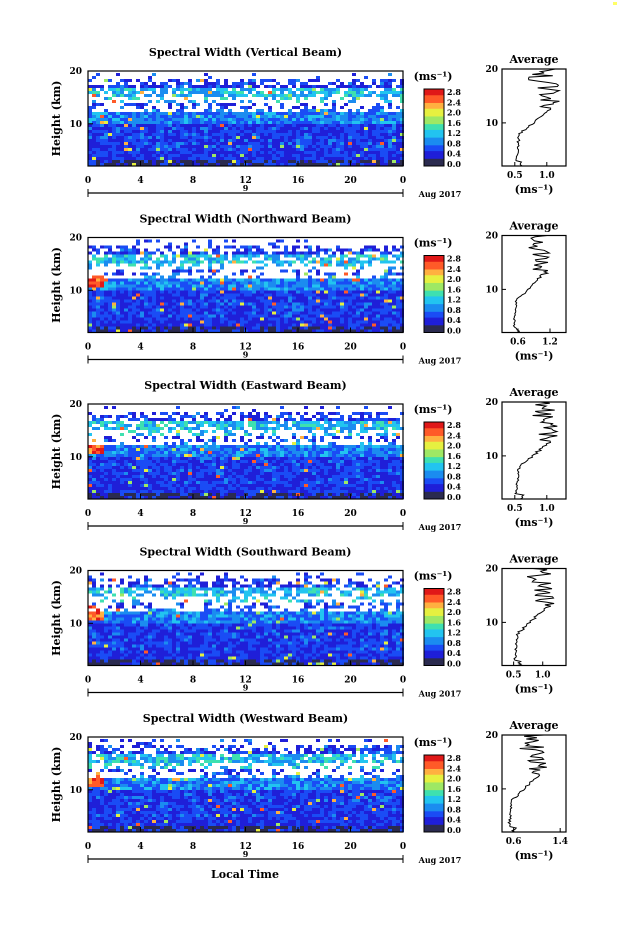  Describe the element at coordinates (454, 102) in the screenshot. I see `colorbar-tick-label: 2.4` at that location.